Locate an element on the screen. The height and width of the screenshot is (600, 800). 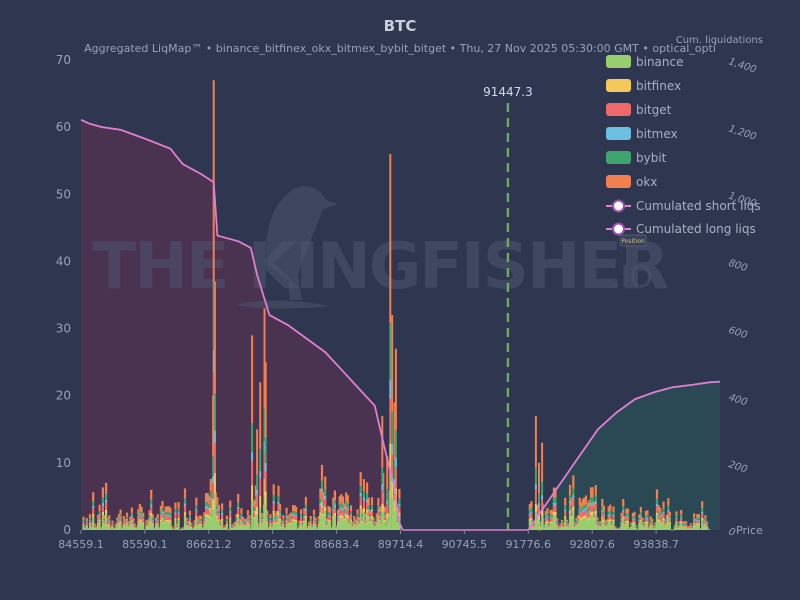
bar-84-okx is located at coordinates (218, 507).